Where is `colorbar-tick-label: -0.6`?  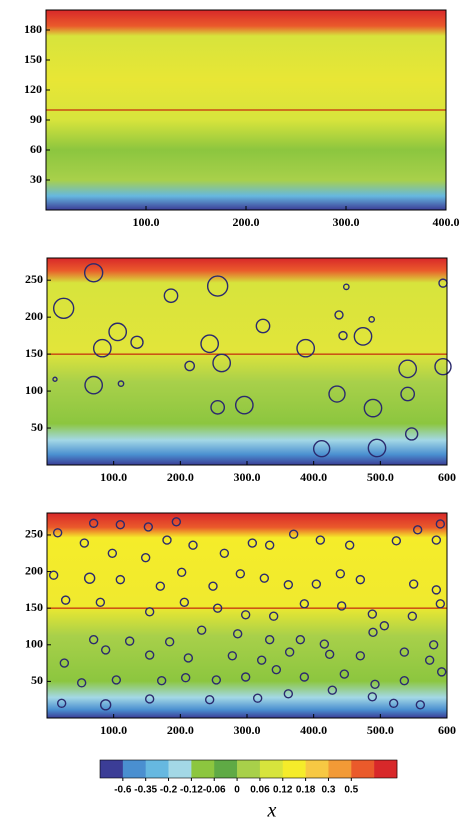 colorbar-tick-label: -0.6 is located at coordinates (123, 790).